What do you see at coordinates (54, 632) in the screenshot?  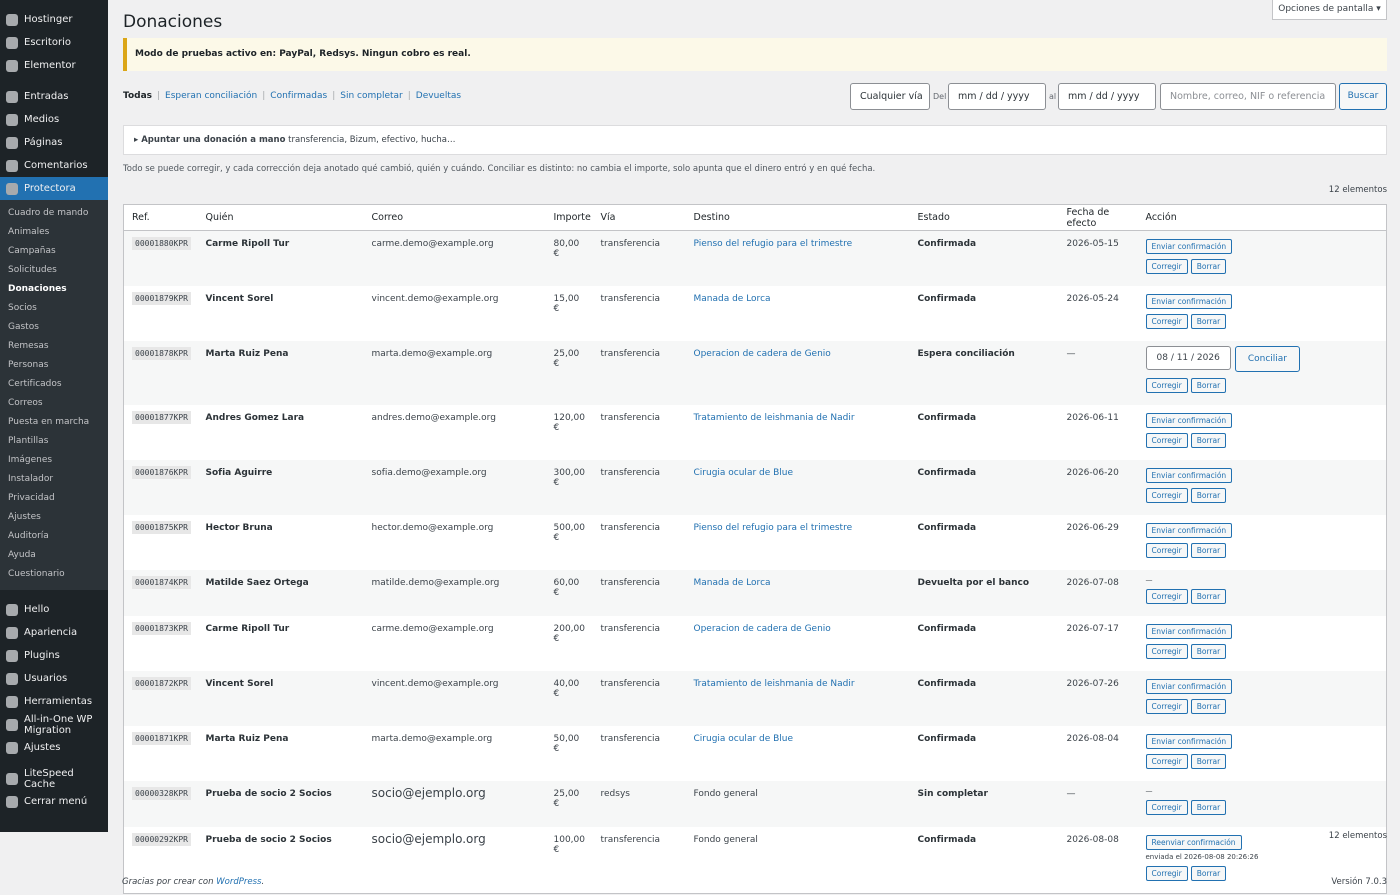 I see `menu-item: Apariencia` at bounding box center [54, 632].